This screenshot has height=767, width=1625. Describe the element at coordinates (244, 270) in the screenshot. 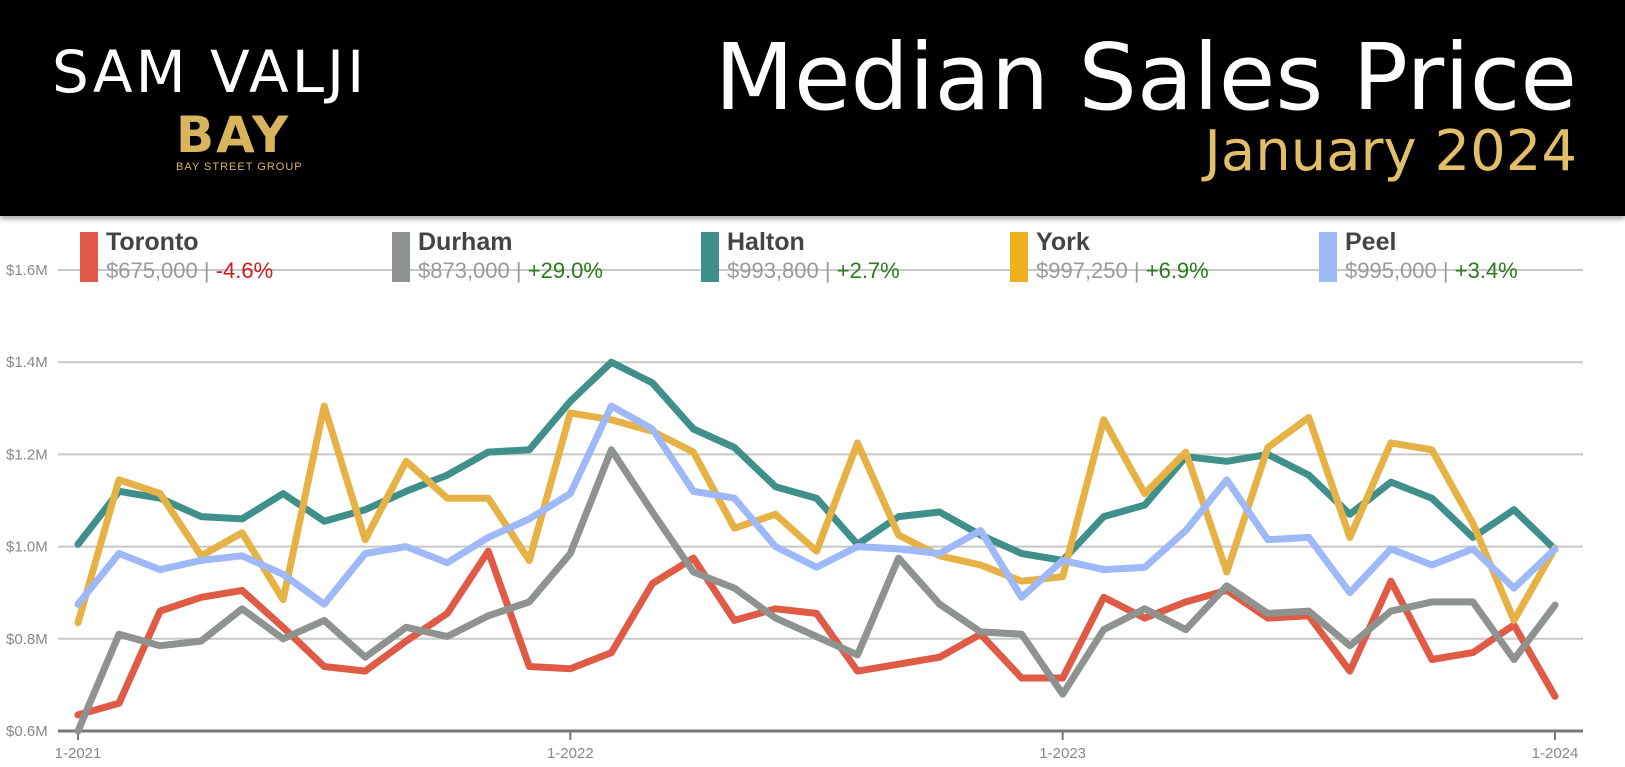

I see `legend-change: -4.6%` at that location.